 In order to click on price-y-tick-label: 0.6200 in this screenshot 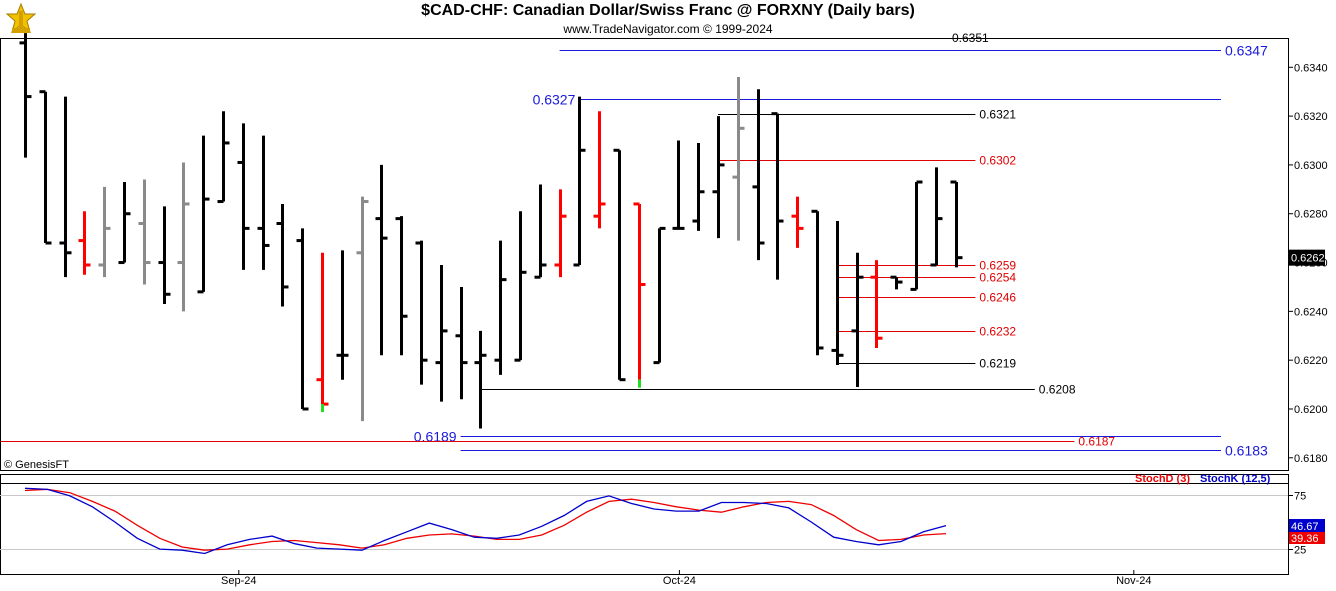, I will do `click(1311, 410)`.